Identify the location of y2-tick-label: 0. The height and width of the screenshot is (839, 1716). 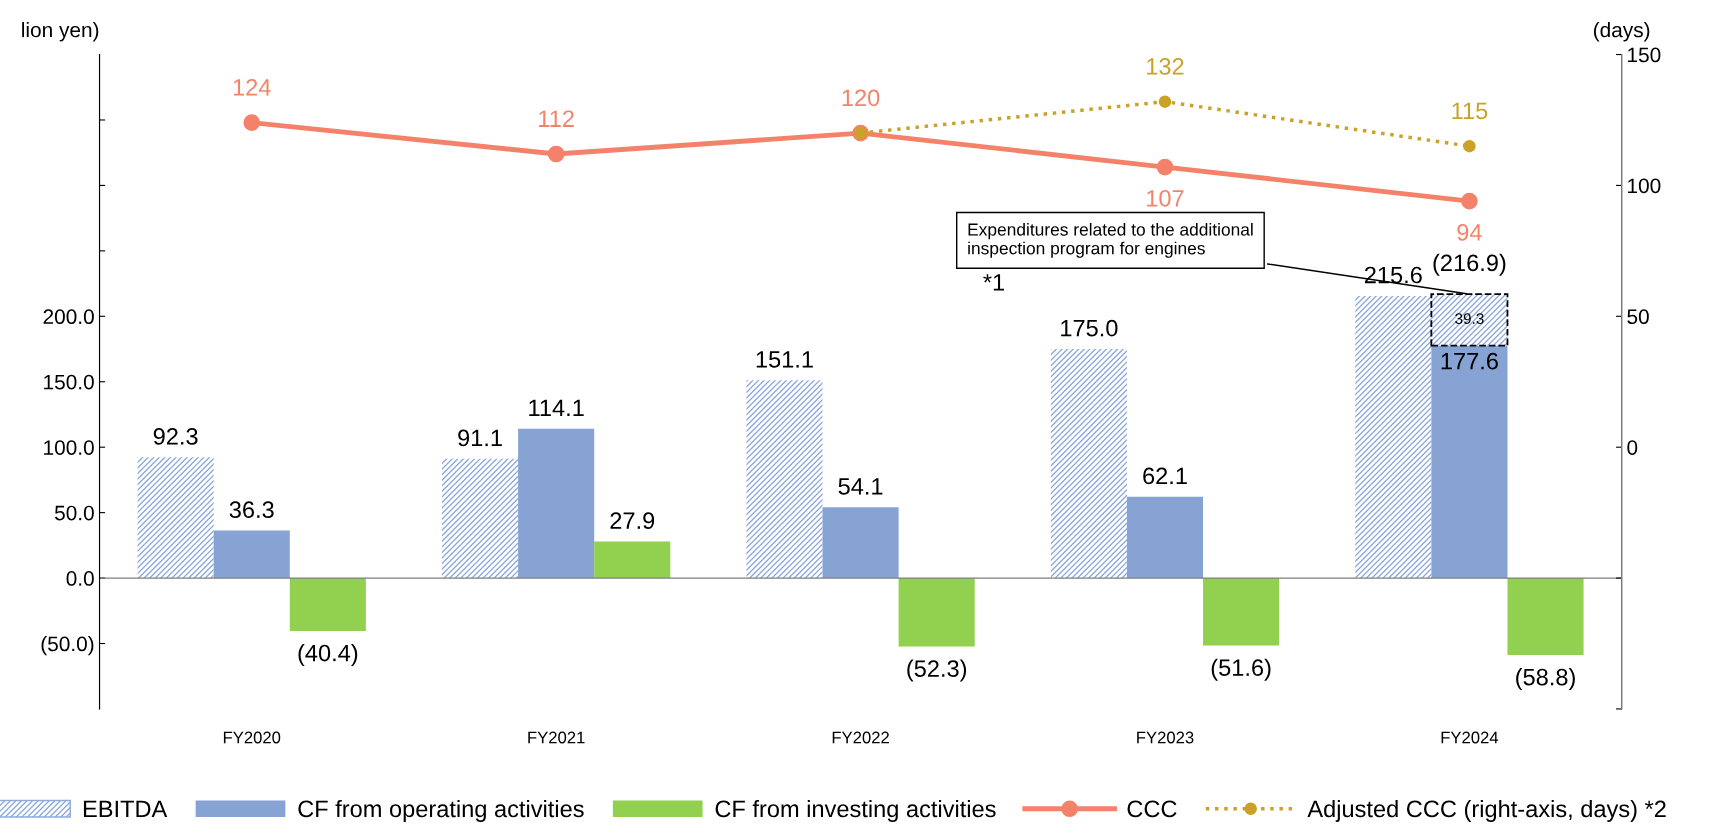
(1632, 447).